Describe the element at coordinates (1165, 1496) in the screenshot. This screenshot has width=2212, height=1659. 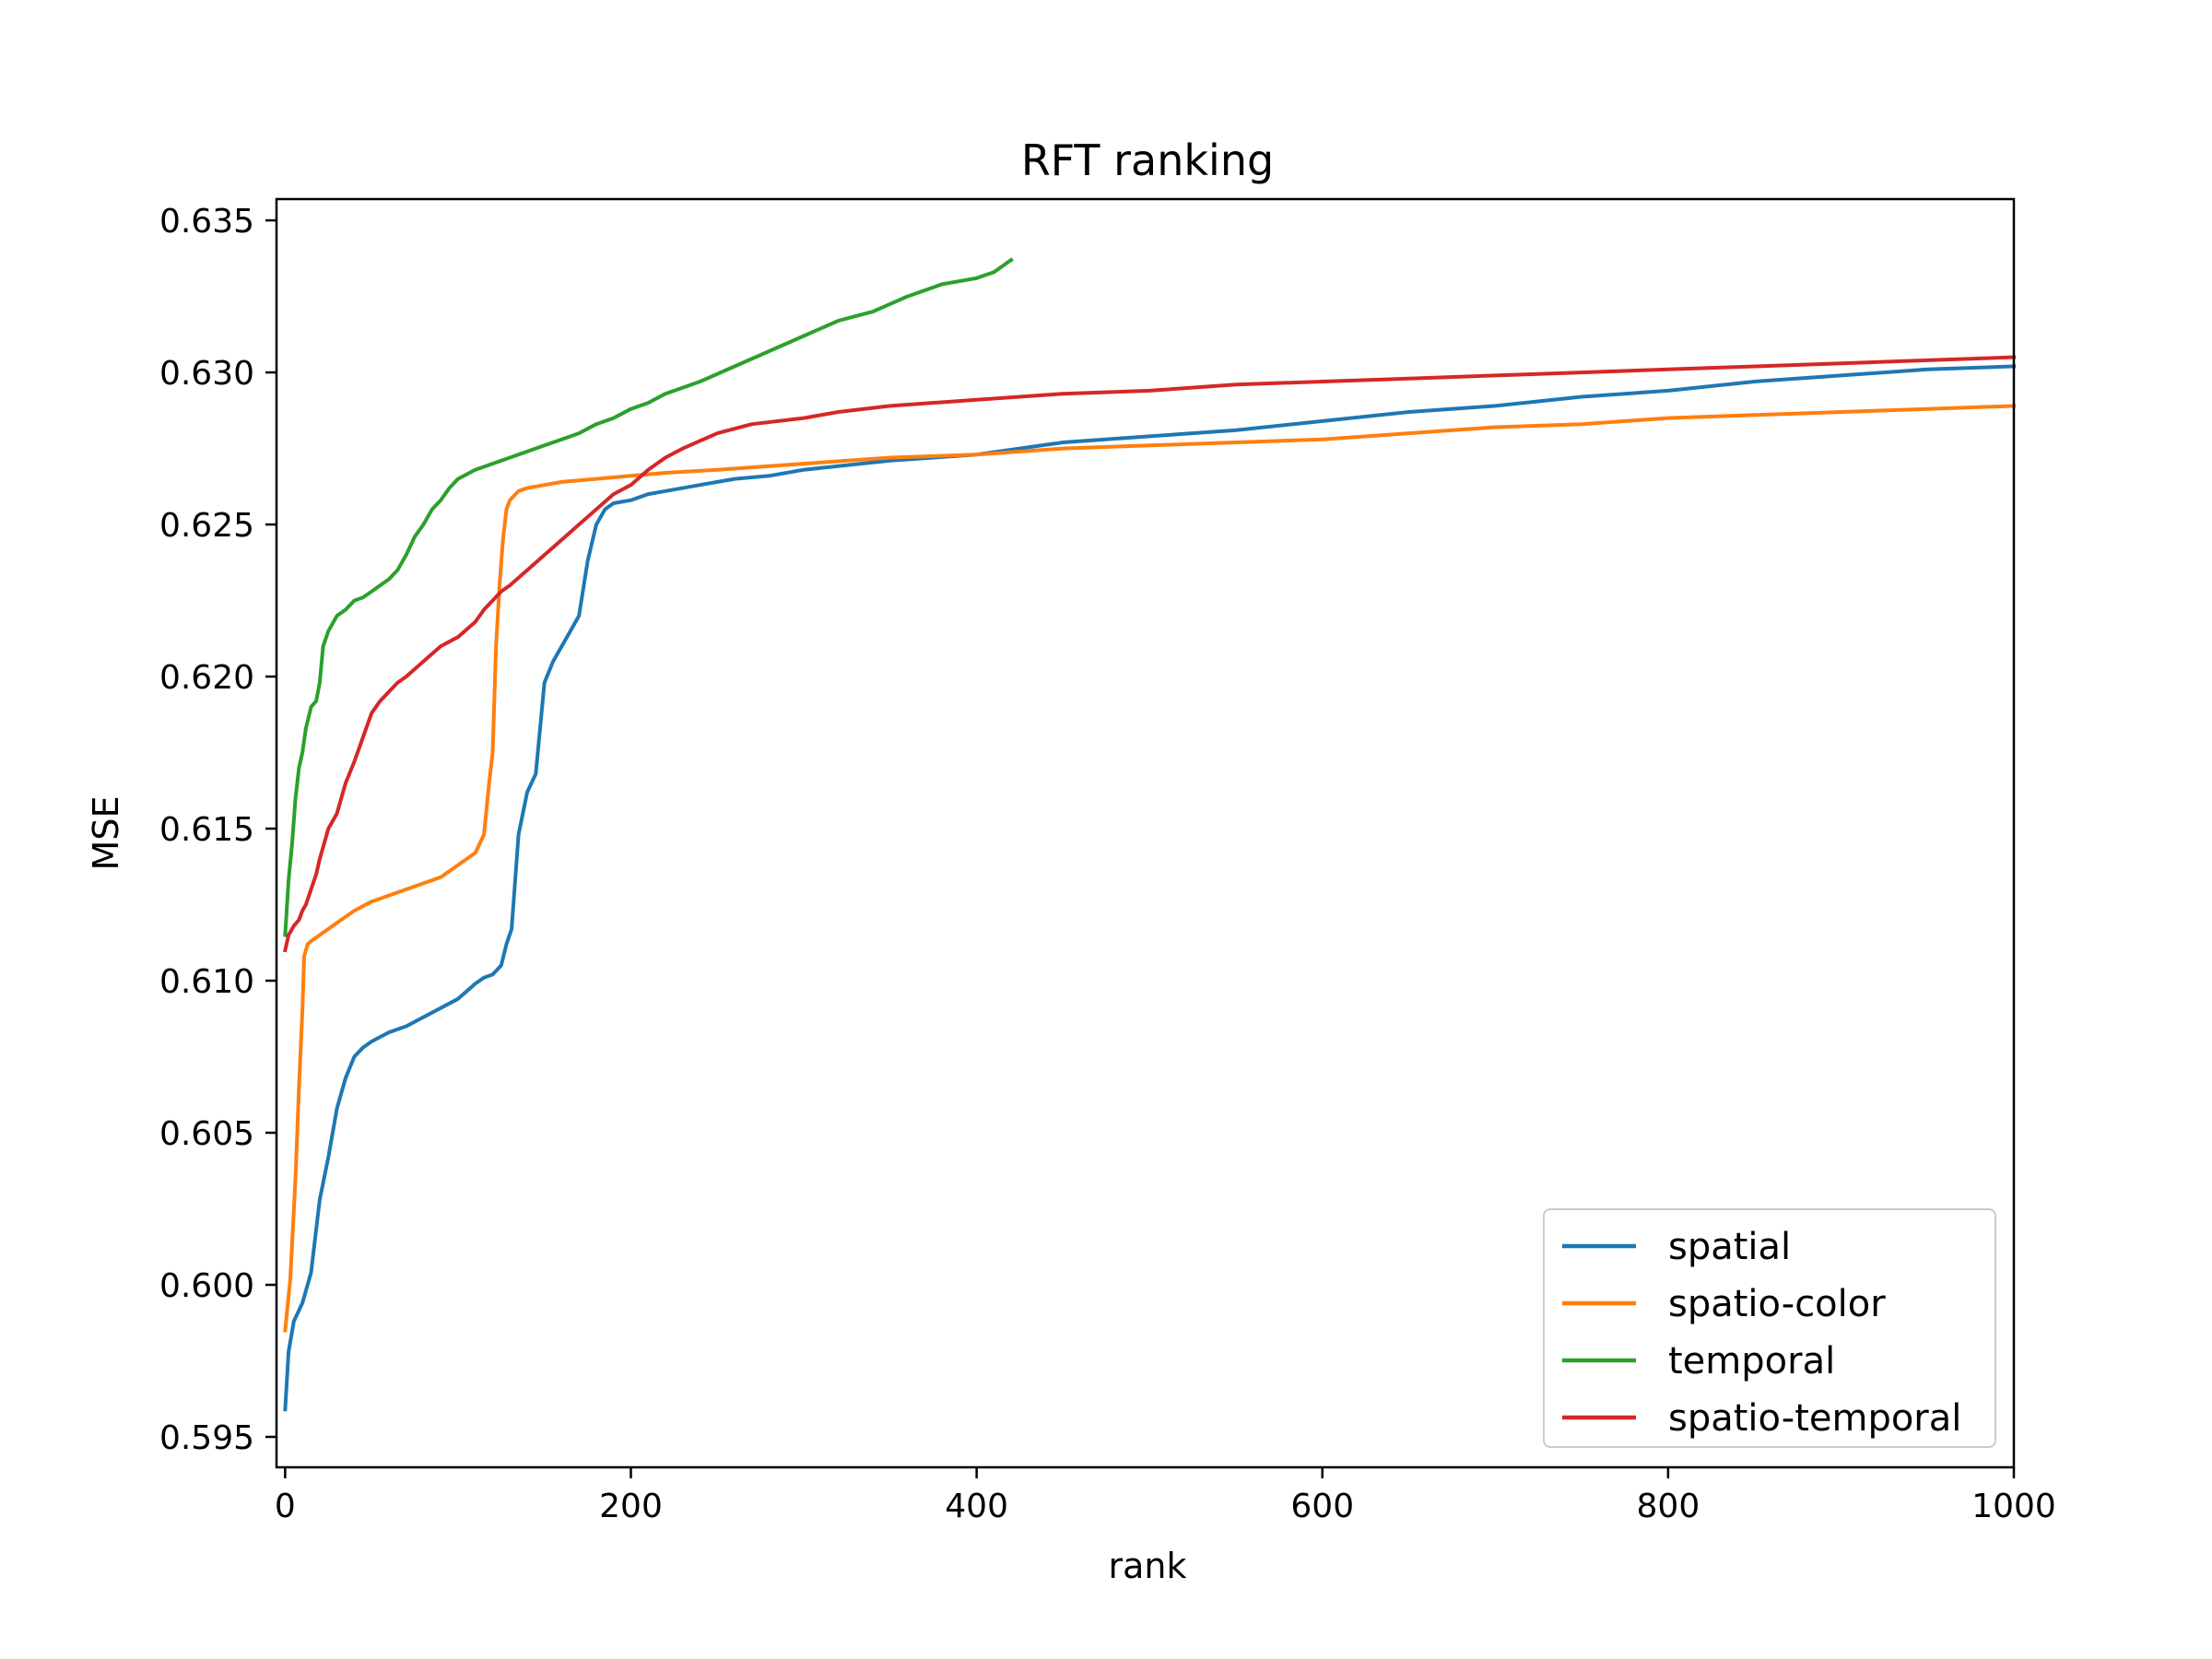
I see `x-axis-ticks: 0 200 400 600 800 1000` at that location.